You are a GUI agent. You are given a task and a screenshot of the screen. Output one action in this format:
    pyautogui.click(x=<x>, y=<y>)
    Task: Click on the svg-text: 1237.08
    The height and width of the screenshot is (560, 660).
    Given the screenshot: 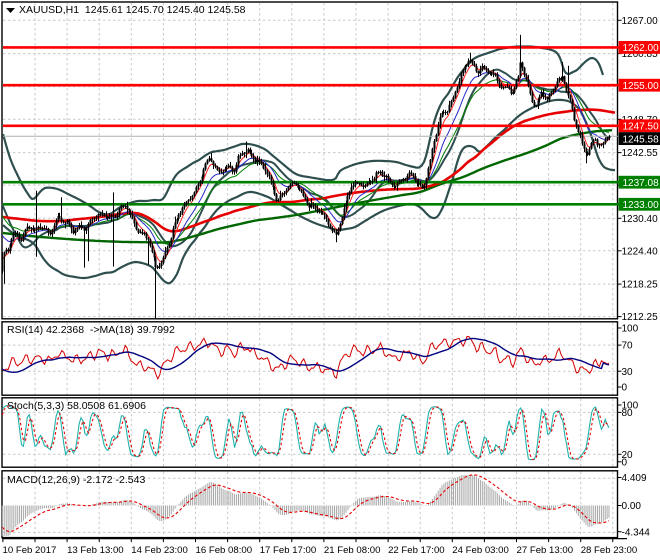 What is the action you would take?
    pyautogui.click(x=641, y=183)
    